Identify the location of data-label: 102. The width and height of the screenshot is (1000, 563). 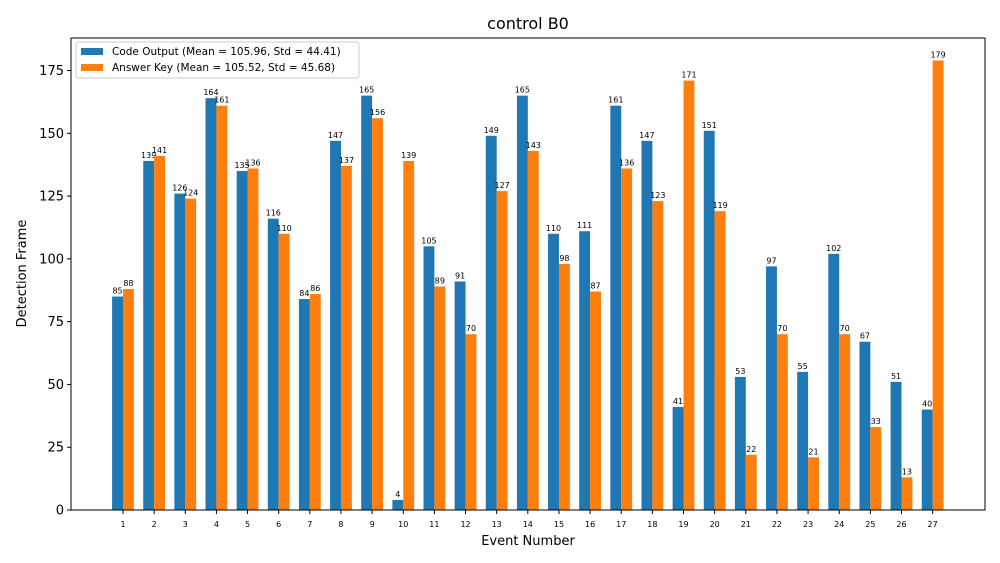
(833, 248).